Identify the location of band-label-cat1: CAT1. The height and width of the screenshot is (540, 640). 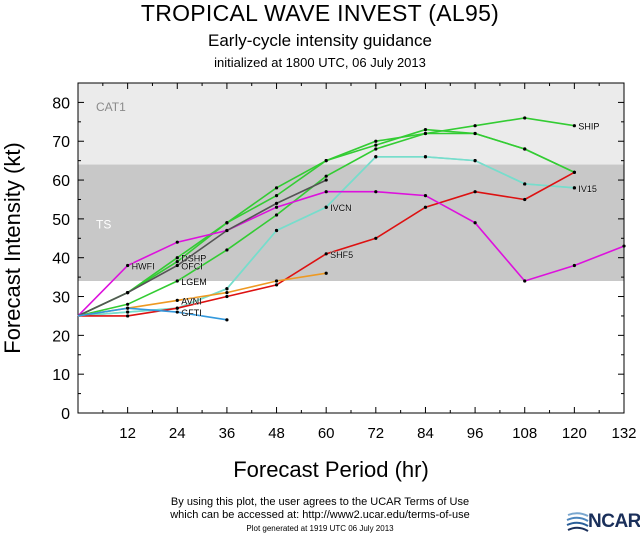
(111, 107).